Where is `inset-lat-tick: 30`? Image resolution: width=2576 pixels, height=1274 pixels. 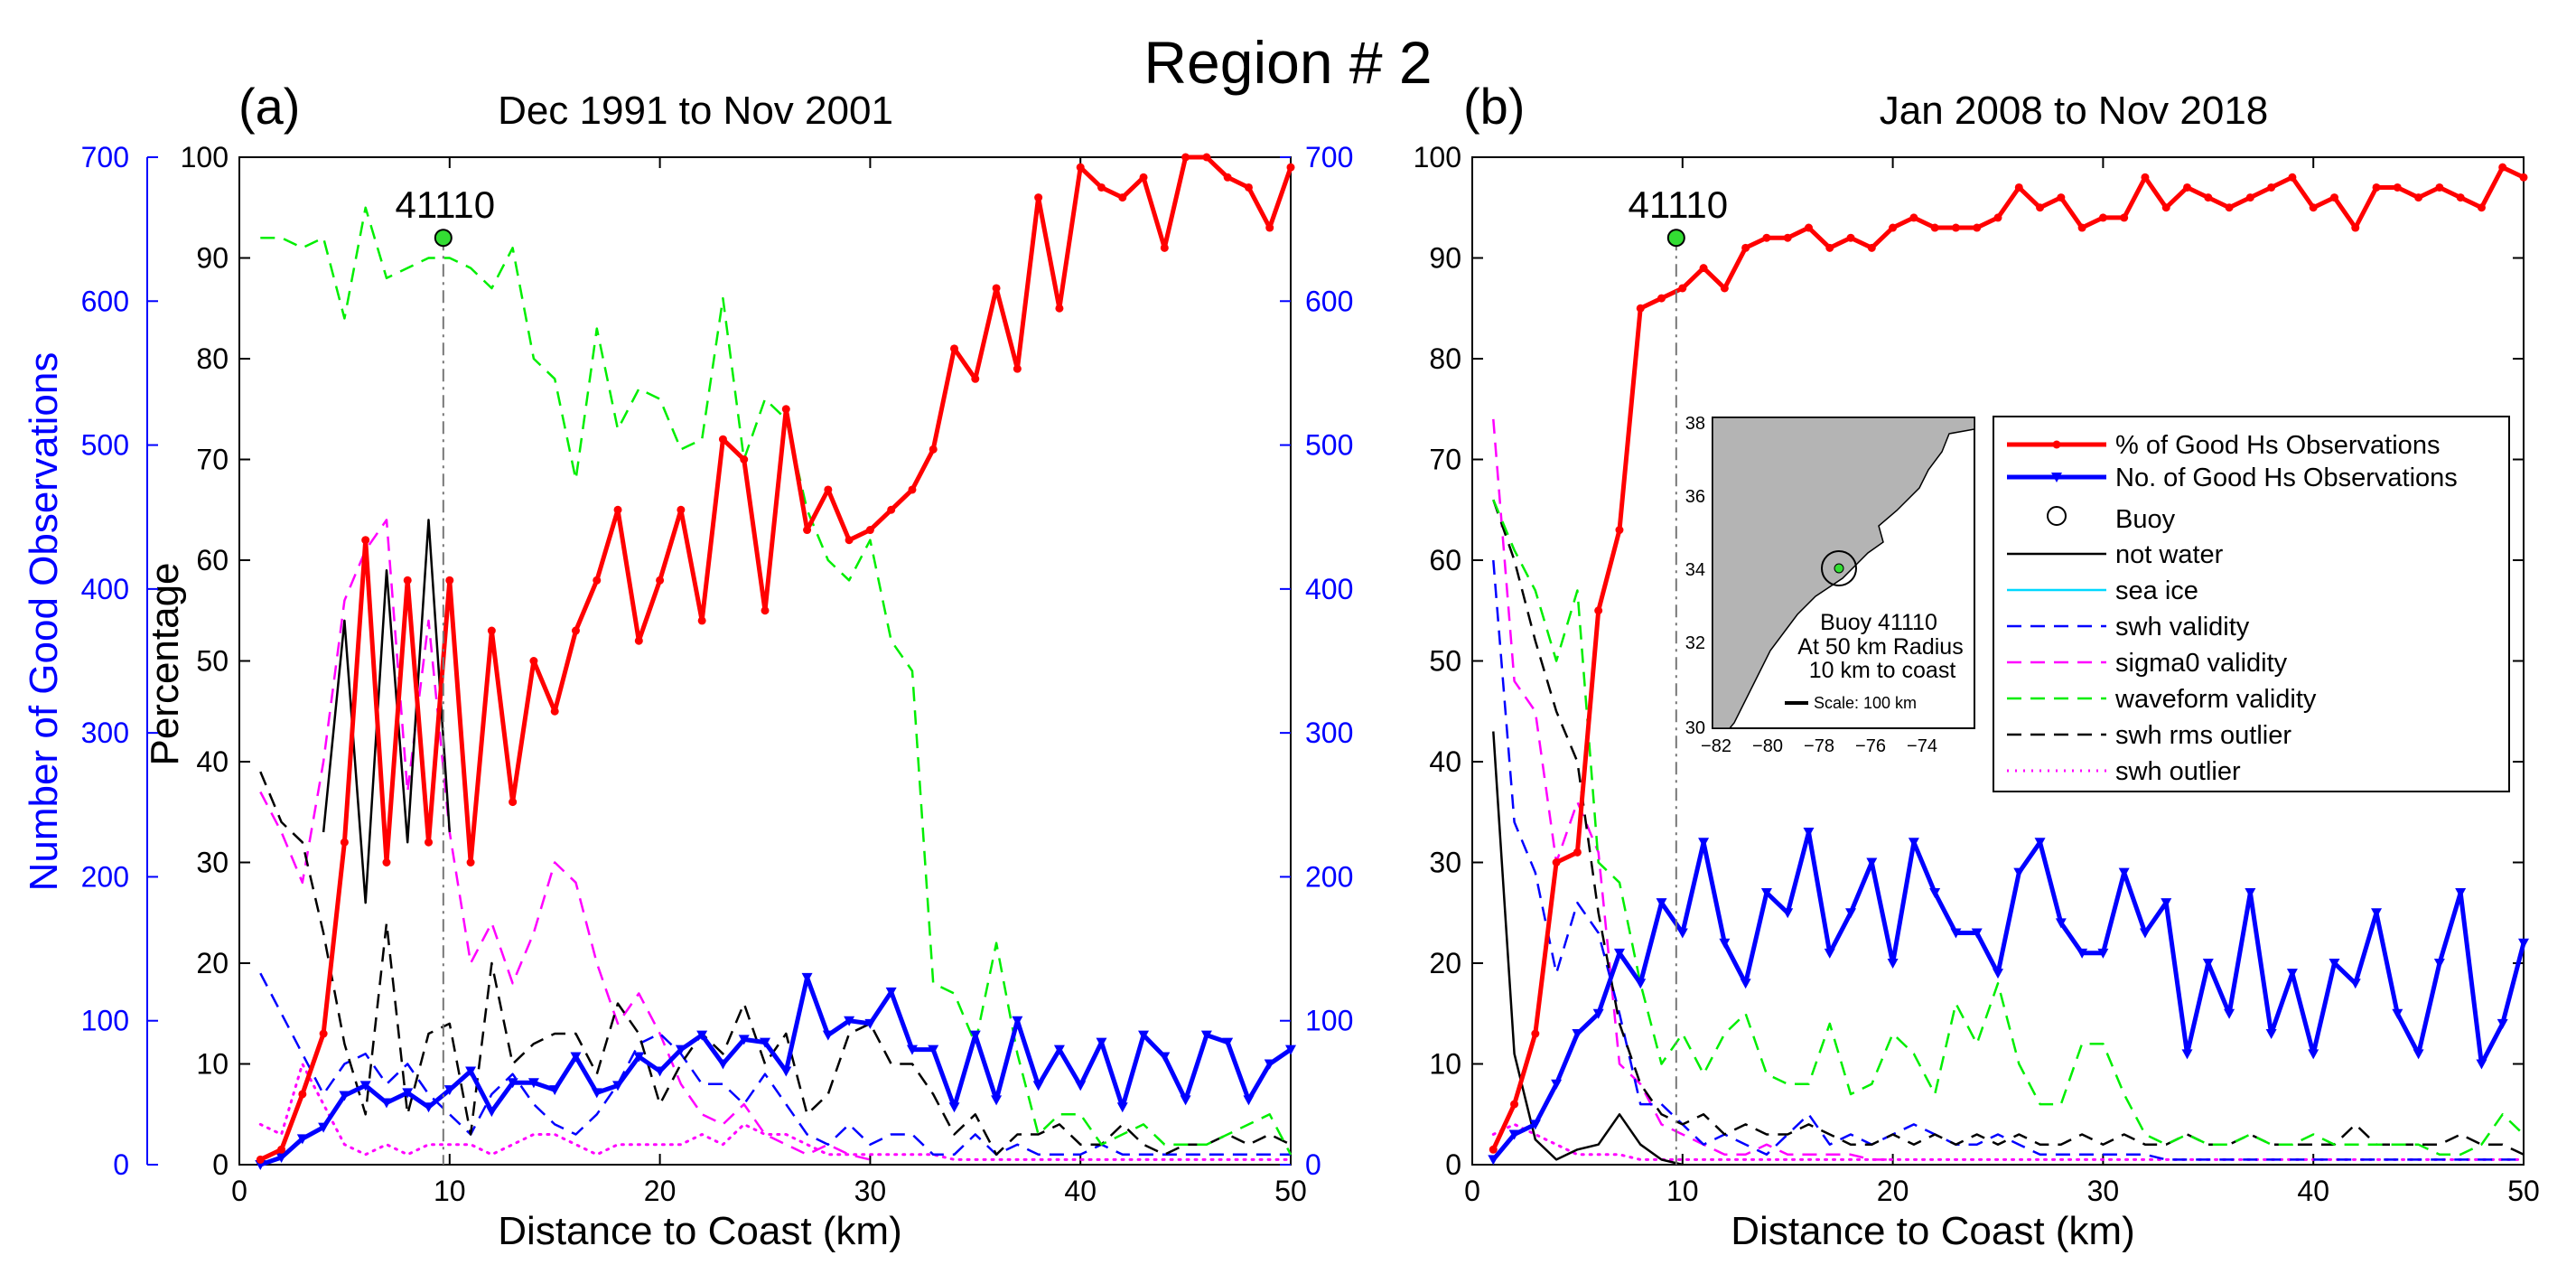 inset-lat-tick: 30 is located at coordinates (1695, 728).